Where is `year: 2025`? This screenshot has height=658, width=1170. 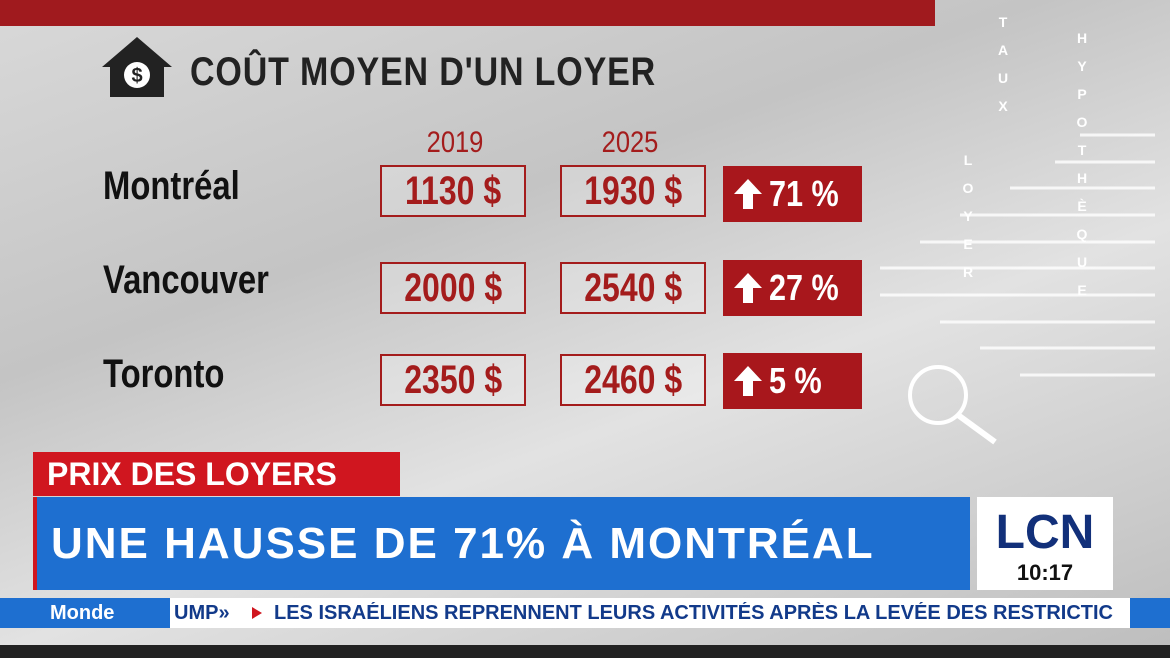 year: 2025 is located at coordinates (630, 142).